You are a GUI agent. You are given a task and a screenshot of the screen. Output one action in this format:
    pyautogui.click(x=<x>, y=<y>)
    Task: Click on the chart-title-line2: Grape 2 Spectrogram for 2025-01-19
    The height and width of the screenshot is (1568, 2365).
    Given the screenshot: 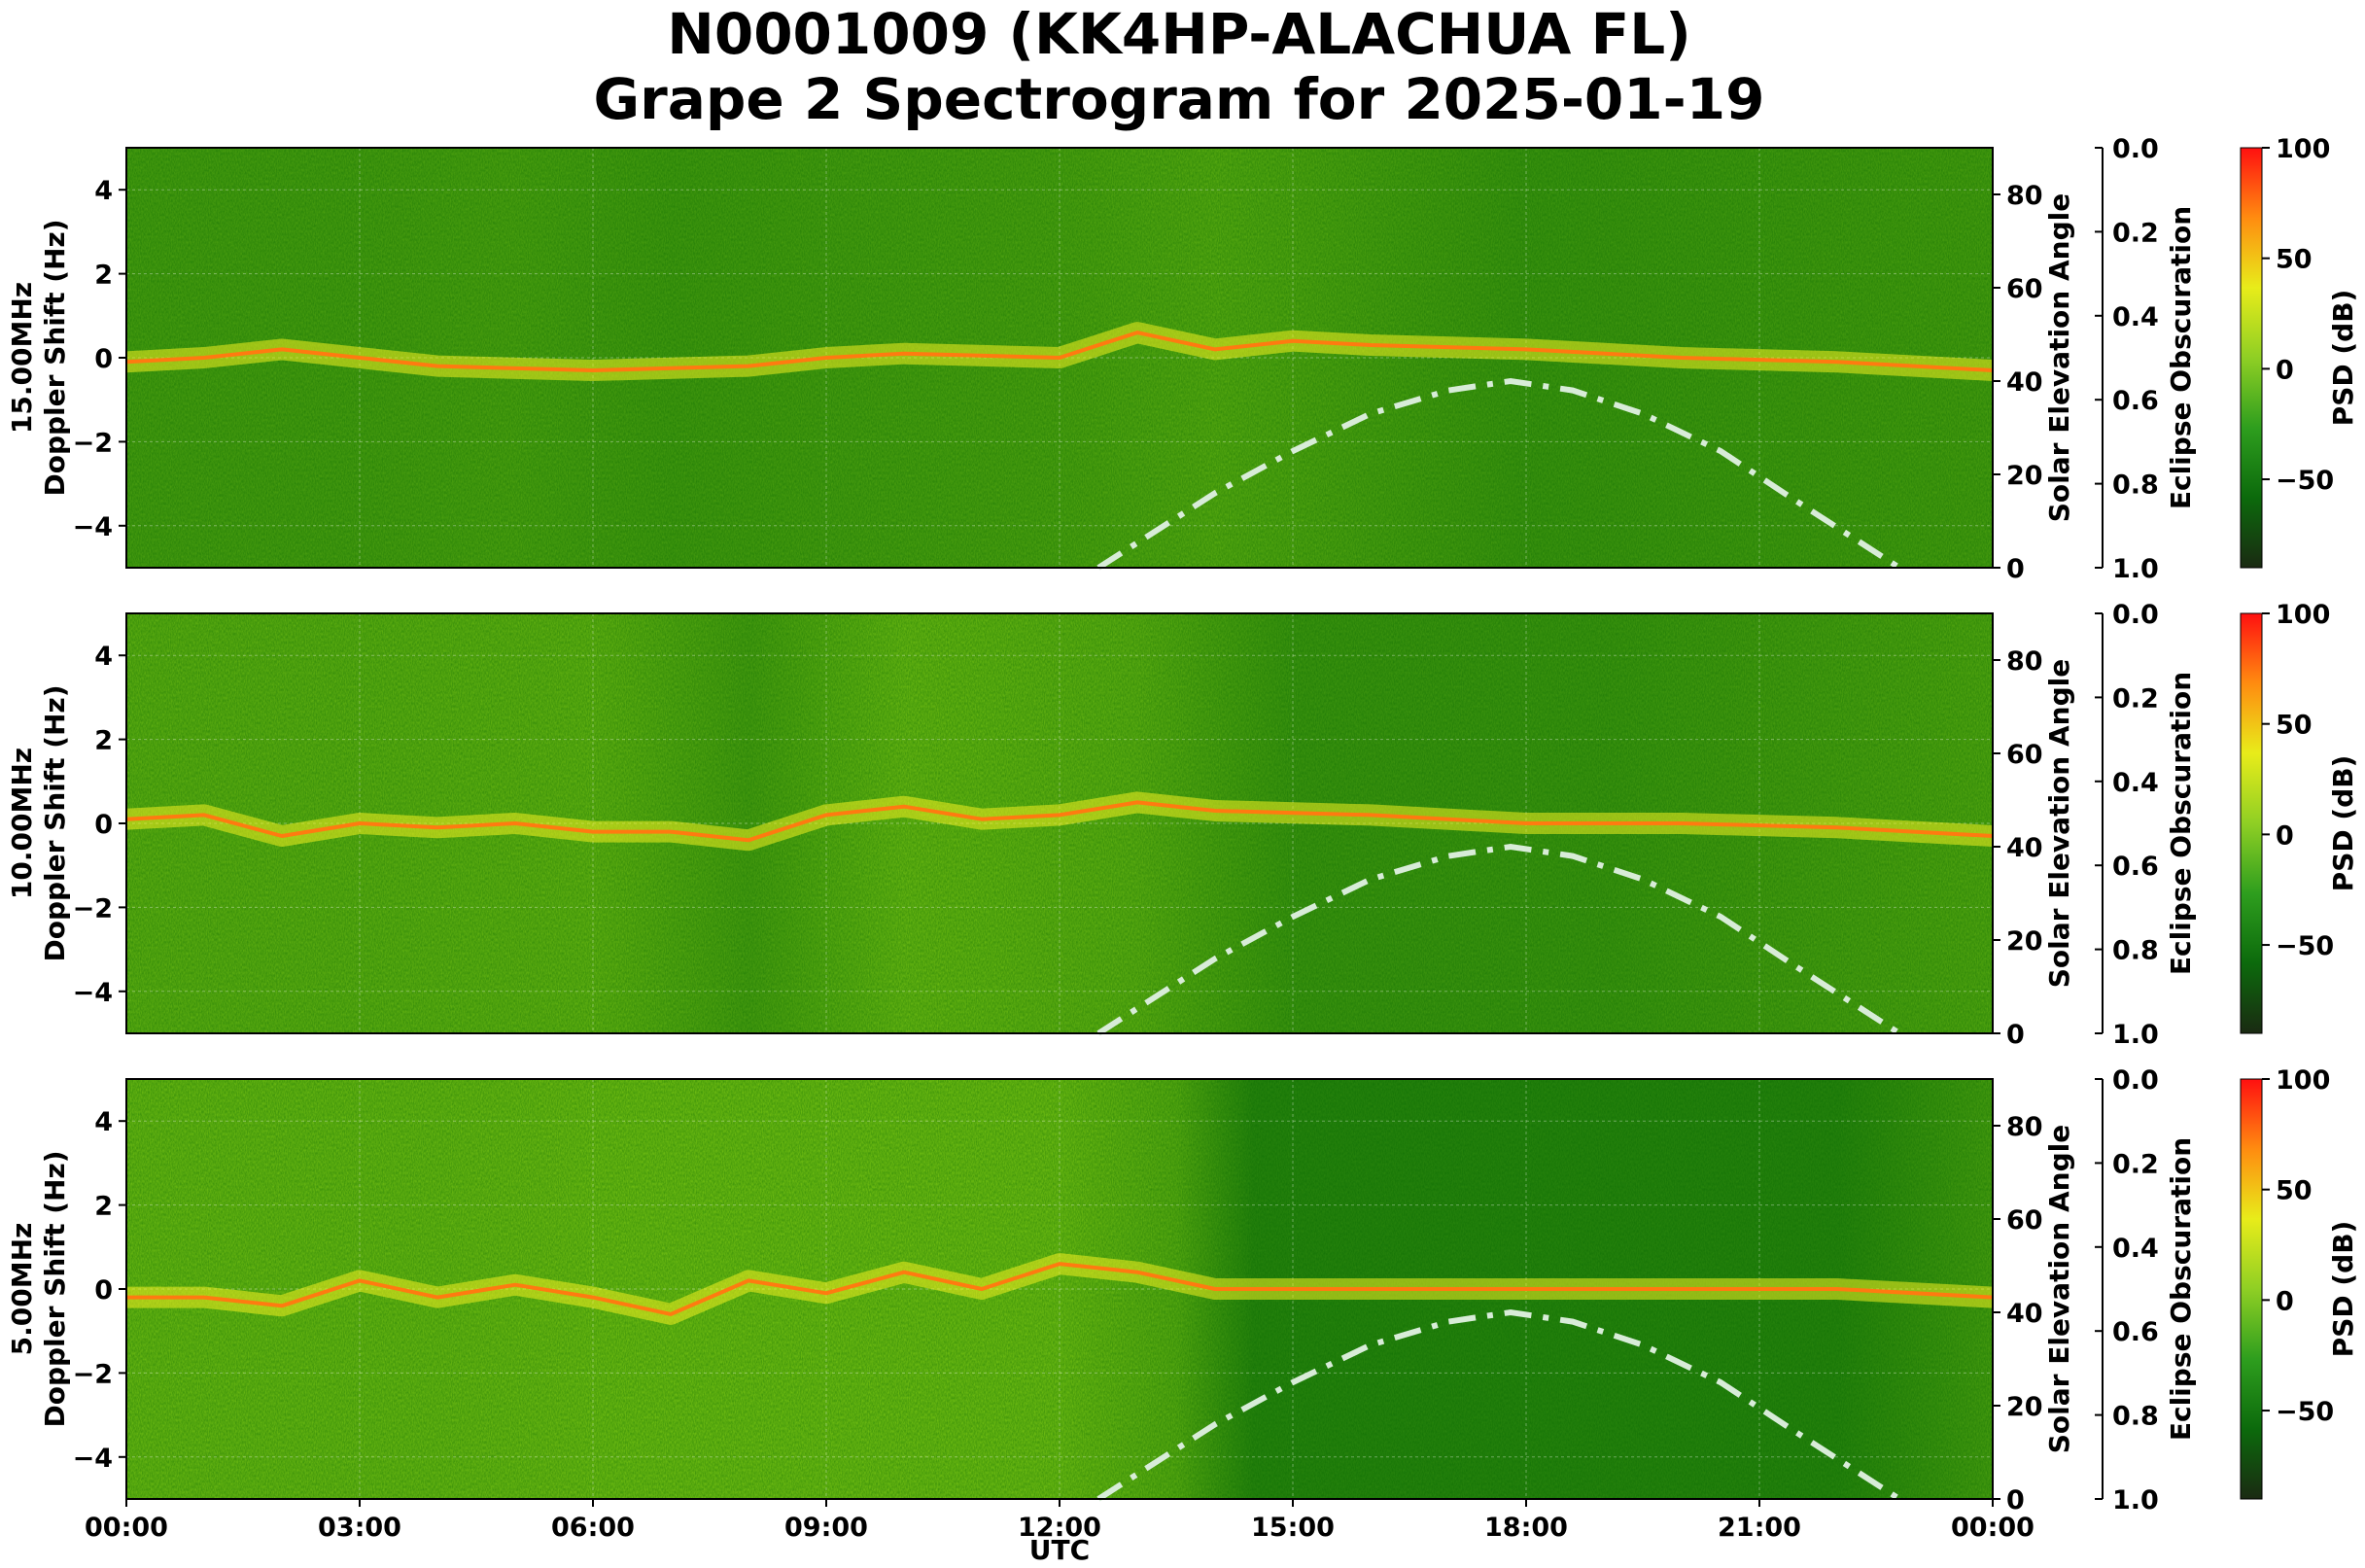 What is the action you would take?
    pyautogui.click(x=1179, y=99)
    